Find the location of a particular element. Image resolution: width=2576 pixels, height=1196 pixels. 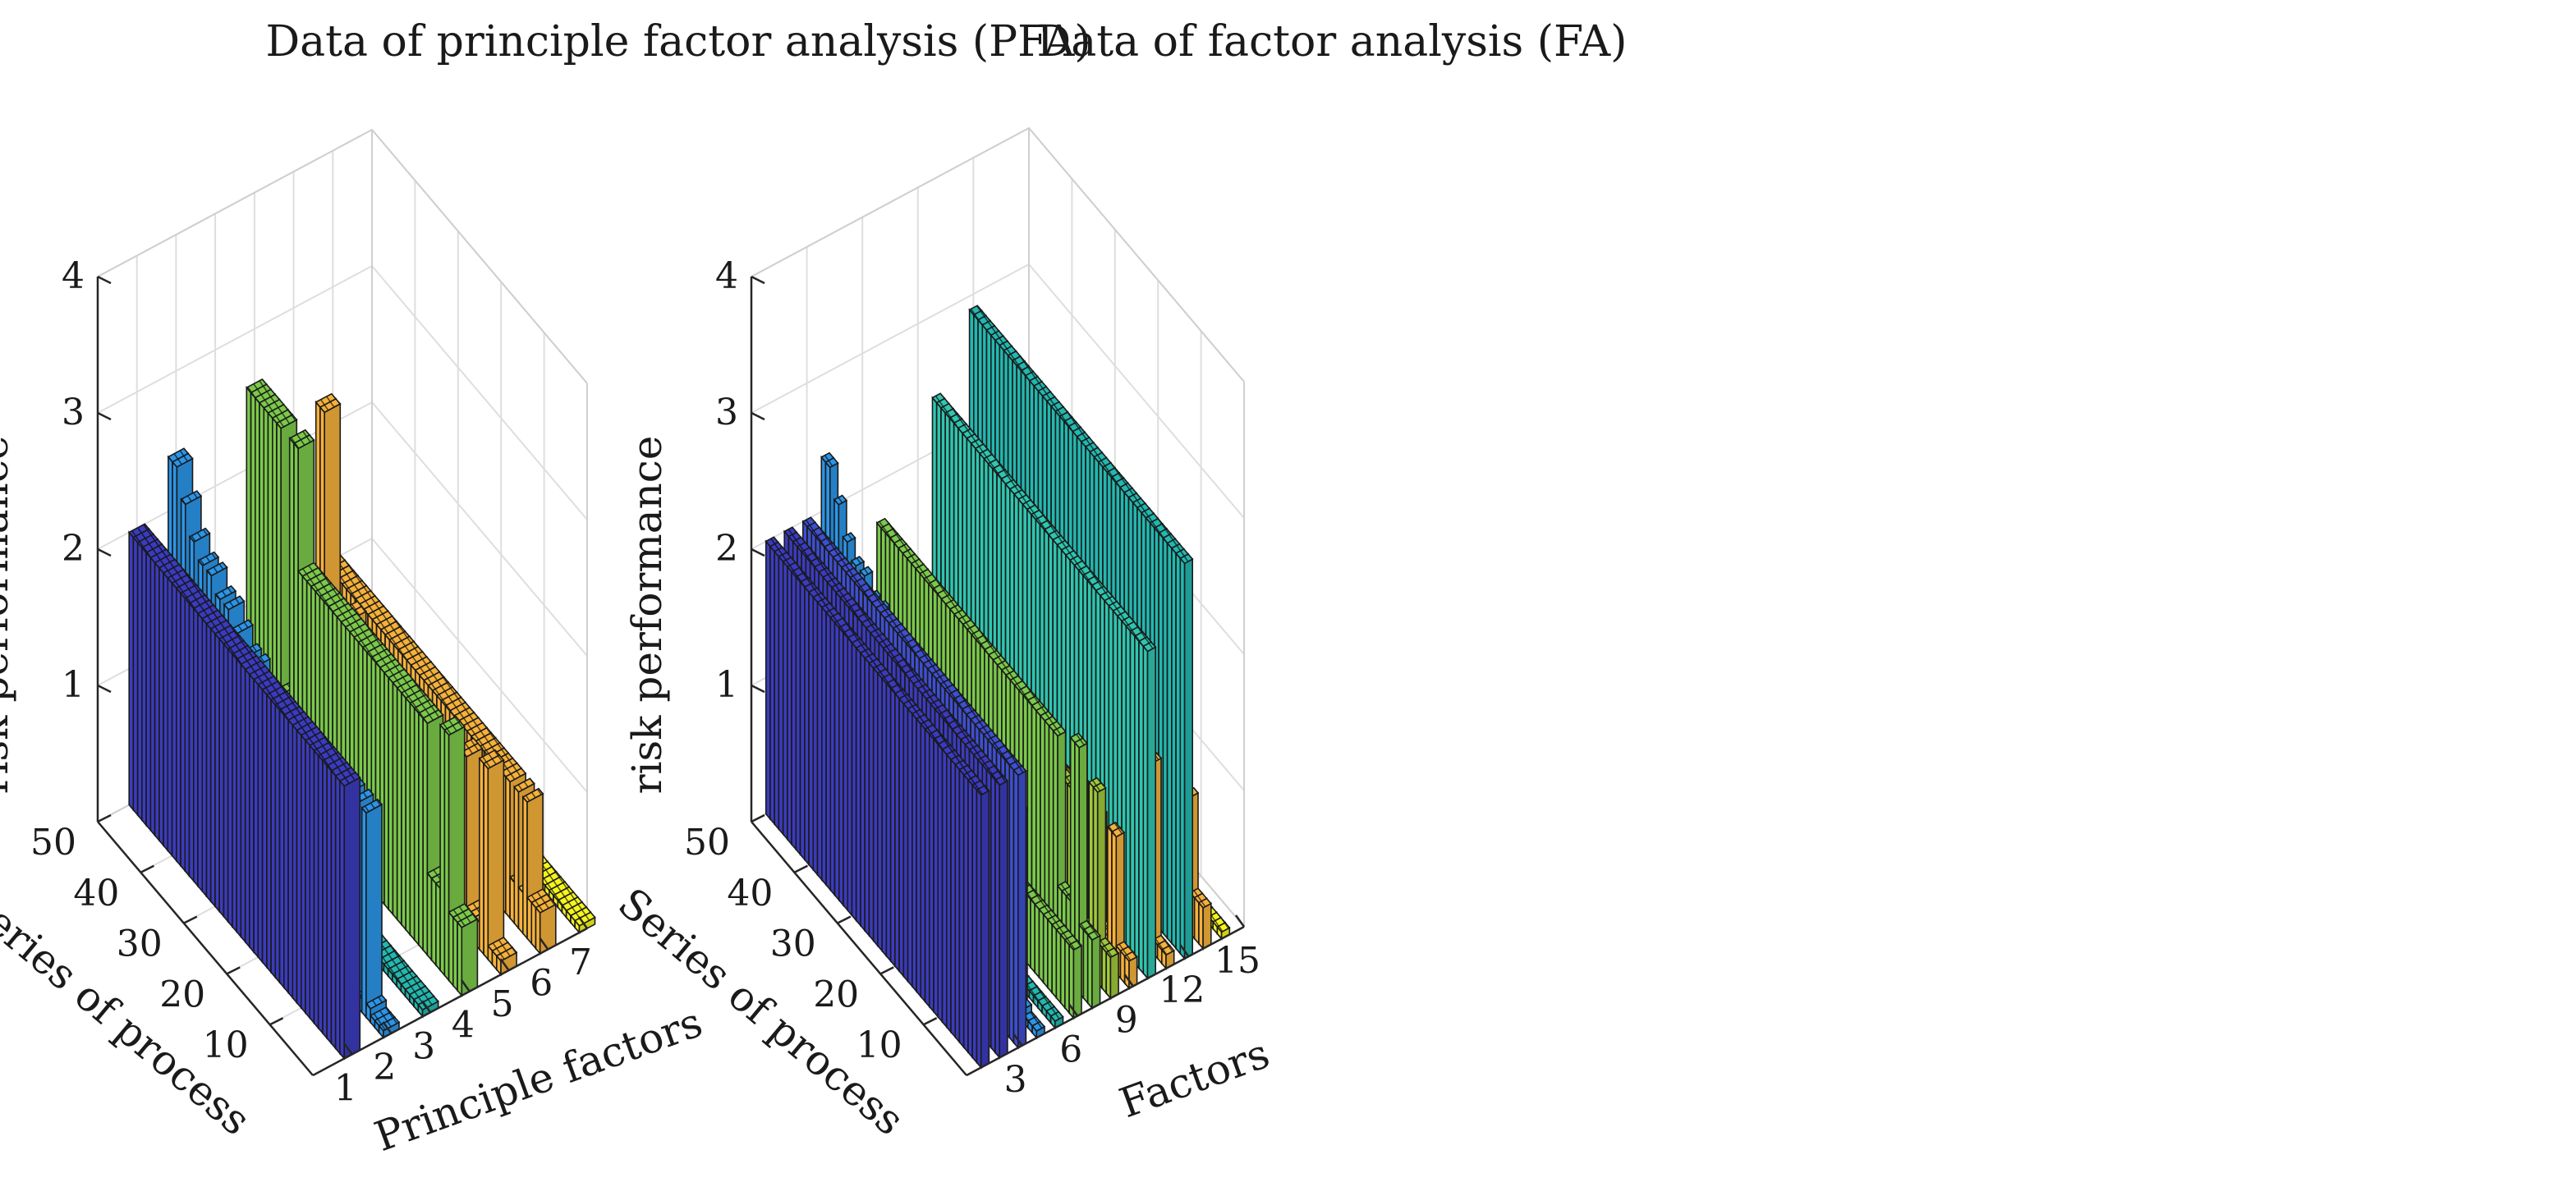

y-tick-label: 15 is located at coordinates (1237, 961).